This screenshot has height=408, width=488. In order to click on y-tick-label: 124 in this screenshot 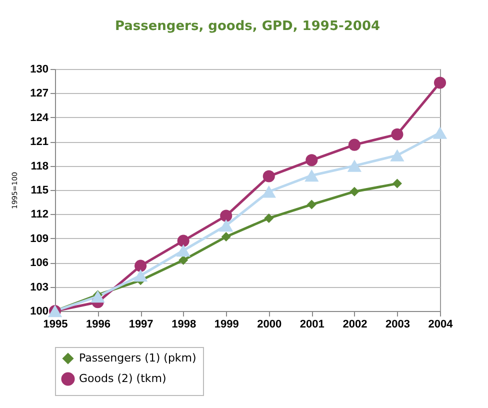, I will do `click(40, 118)`.